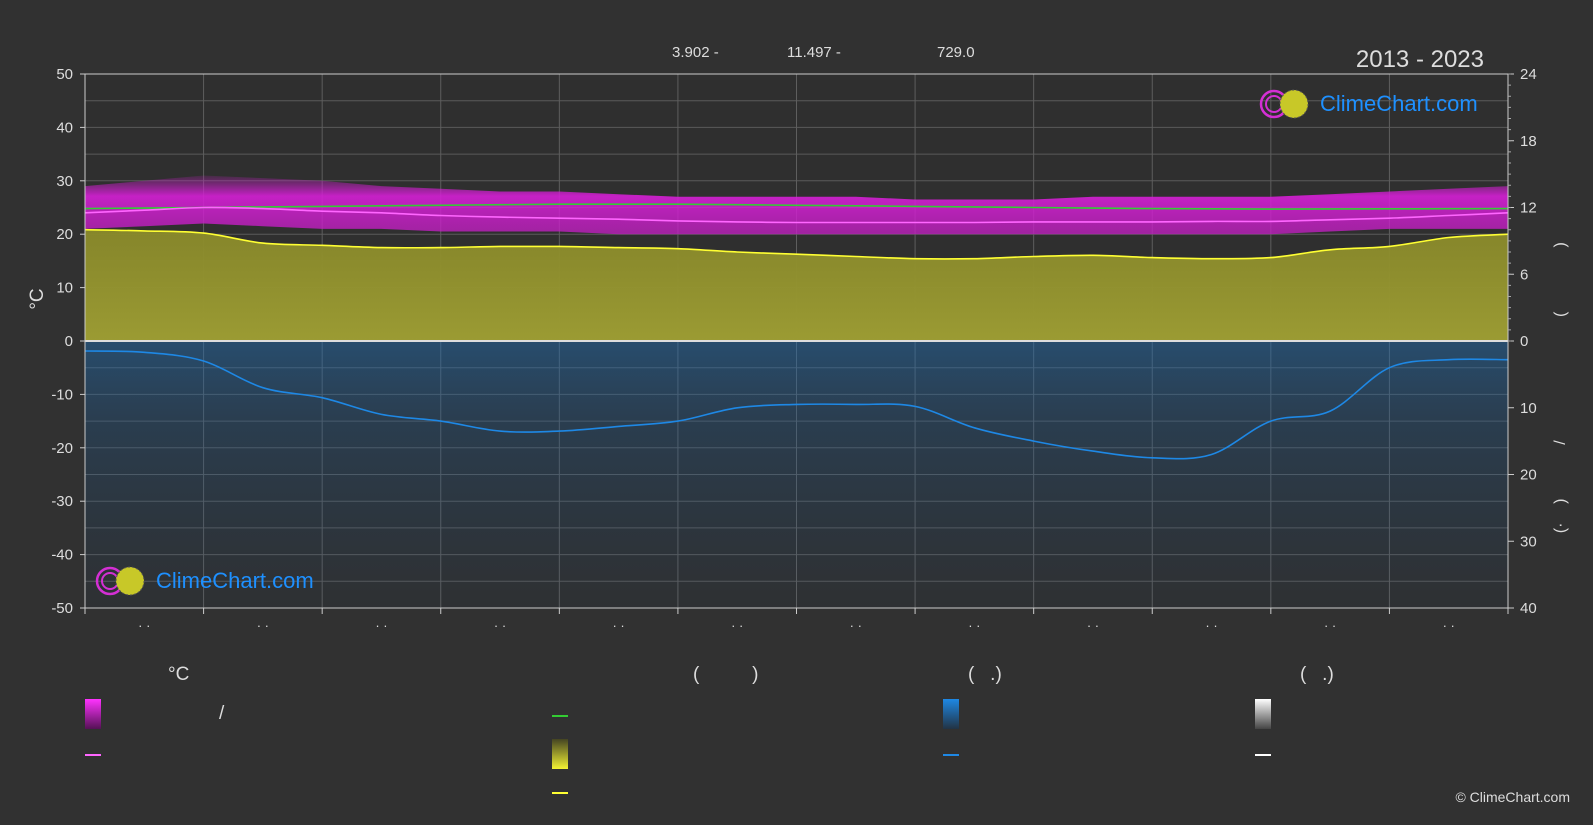 This screenshot has height=825, width=1593. What do you see at coordinates (814, 52) in the screenshot?
I see `coord-longitude: 11.497 -` at bounding box center [814, 52].